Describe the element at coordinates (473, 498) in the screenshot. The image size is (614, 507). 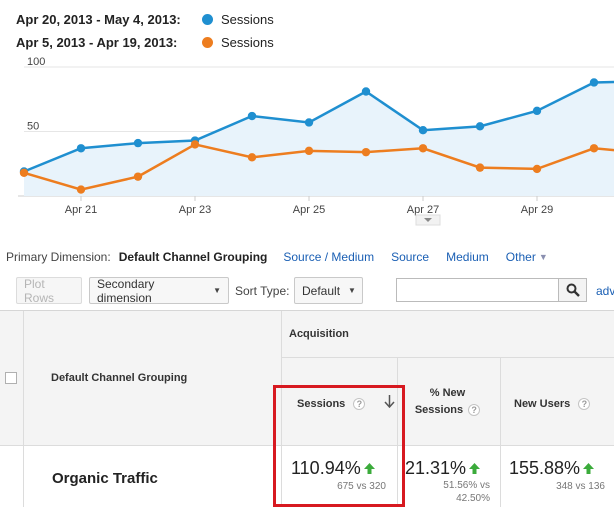
I see `new-sessions-comparison-line2: 42.50%` at that location.